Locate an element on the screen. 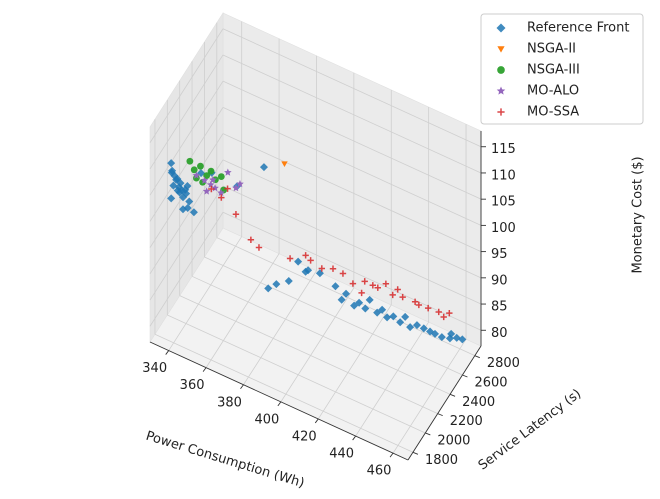 The image size is (660, 499). z-tick-label: 100 is located at coordinates (503, 228).